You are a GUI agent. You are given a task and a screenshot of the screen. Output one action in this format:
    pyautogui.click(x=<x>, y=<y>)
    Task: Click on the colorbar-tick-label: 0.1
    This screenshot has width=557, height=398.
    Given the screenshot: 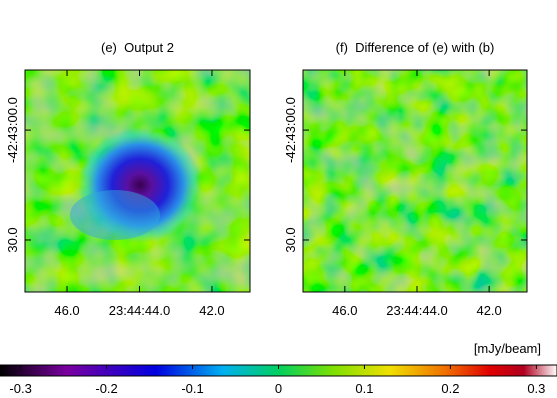 What is the action you would take?
    pyautogui.click(x=364, y=388)
    